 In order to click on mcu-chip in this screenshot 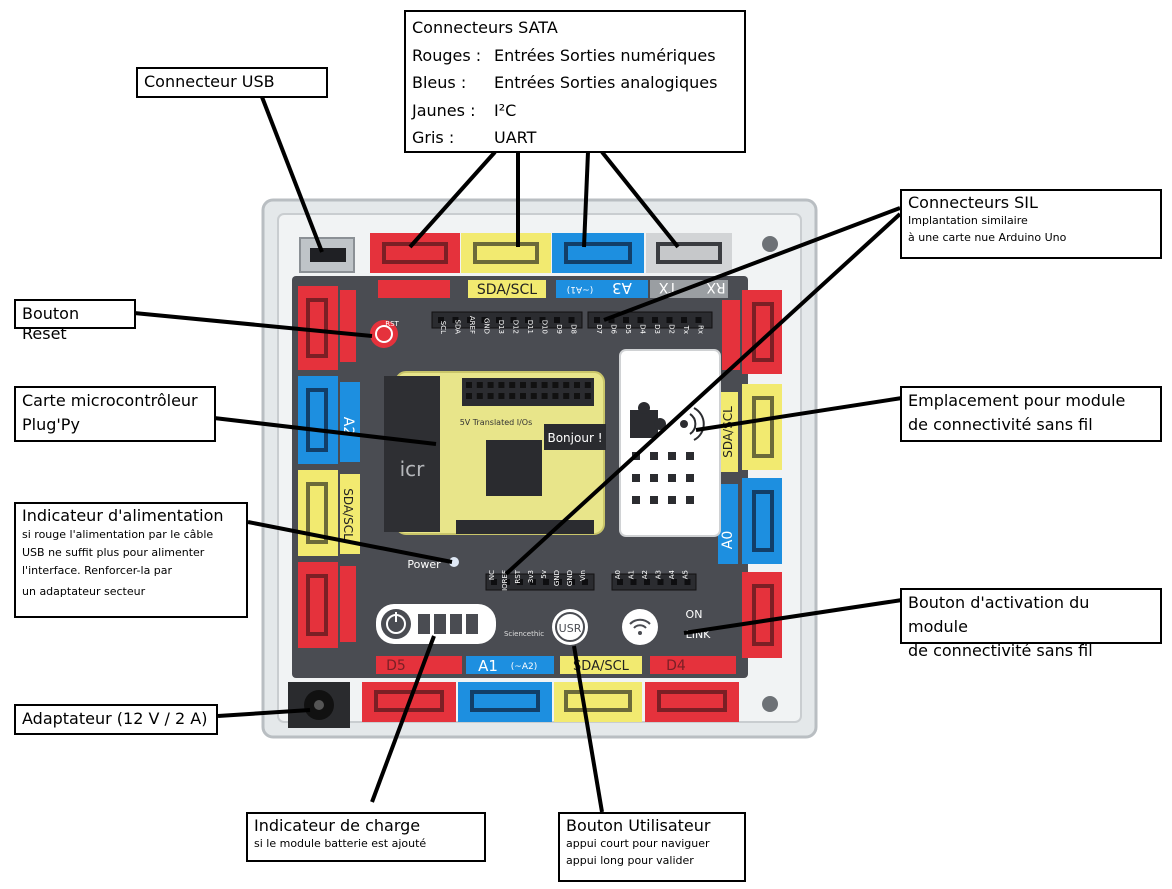, I will do `click(514, 468)`.